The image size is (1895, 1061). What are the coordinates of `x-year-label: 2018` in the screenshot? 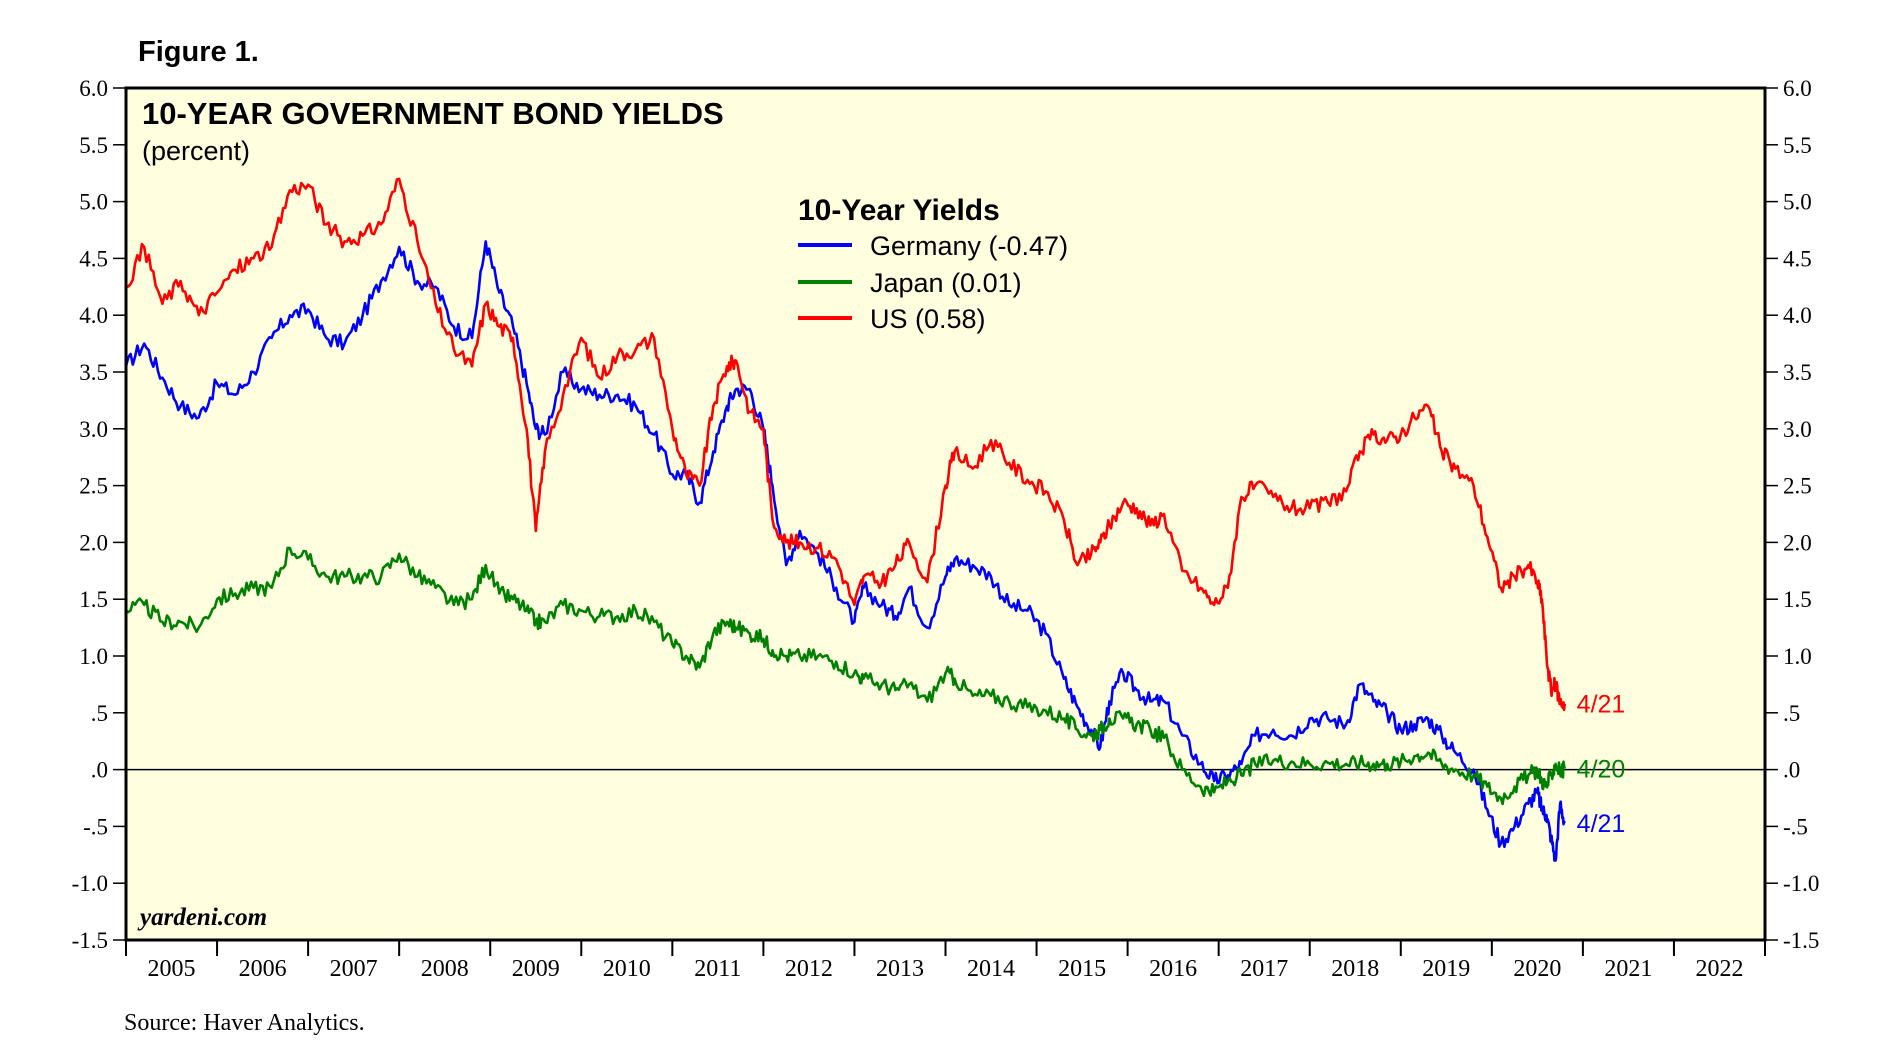 It's located at (1355, 969).